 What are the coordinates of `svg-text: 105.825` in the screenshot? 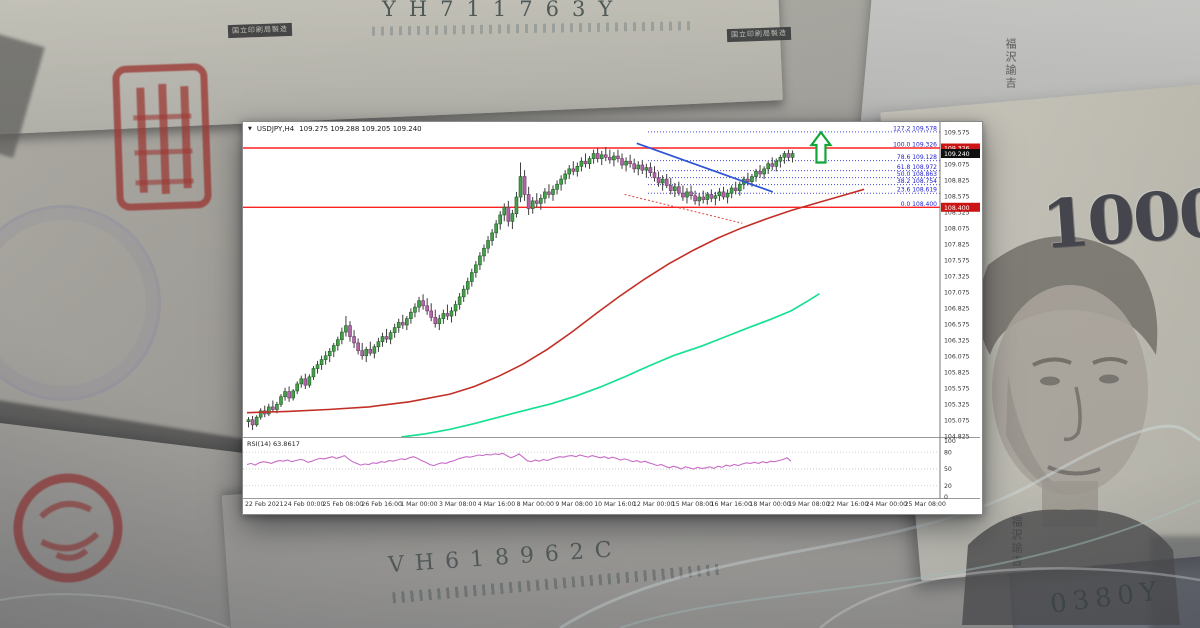 It's located at (957, 372).